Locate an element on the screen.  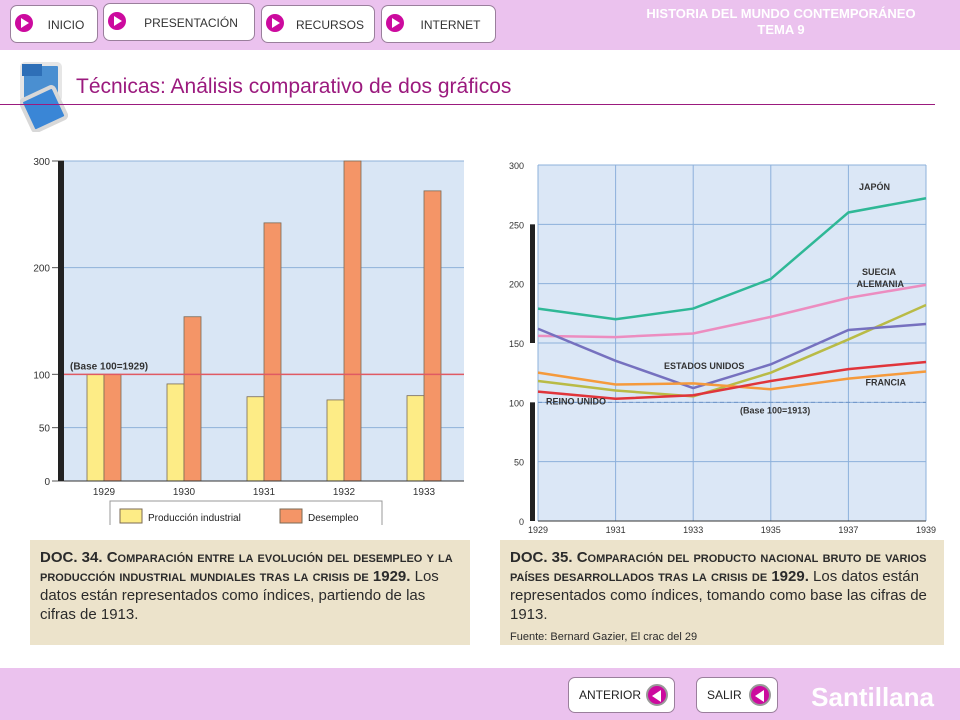
course-title: HISTORIA DEL MUNDO CONTEMPORÁNEO TEMA 9 is located at coordinates (781, 22).